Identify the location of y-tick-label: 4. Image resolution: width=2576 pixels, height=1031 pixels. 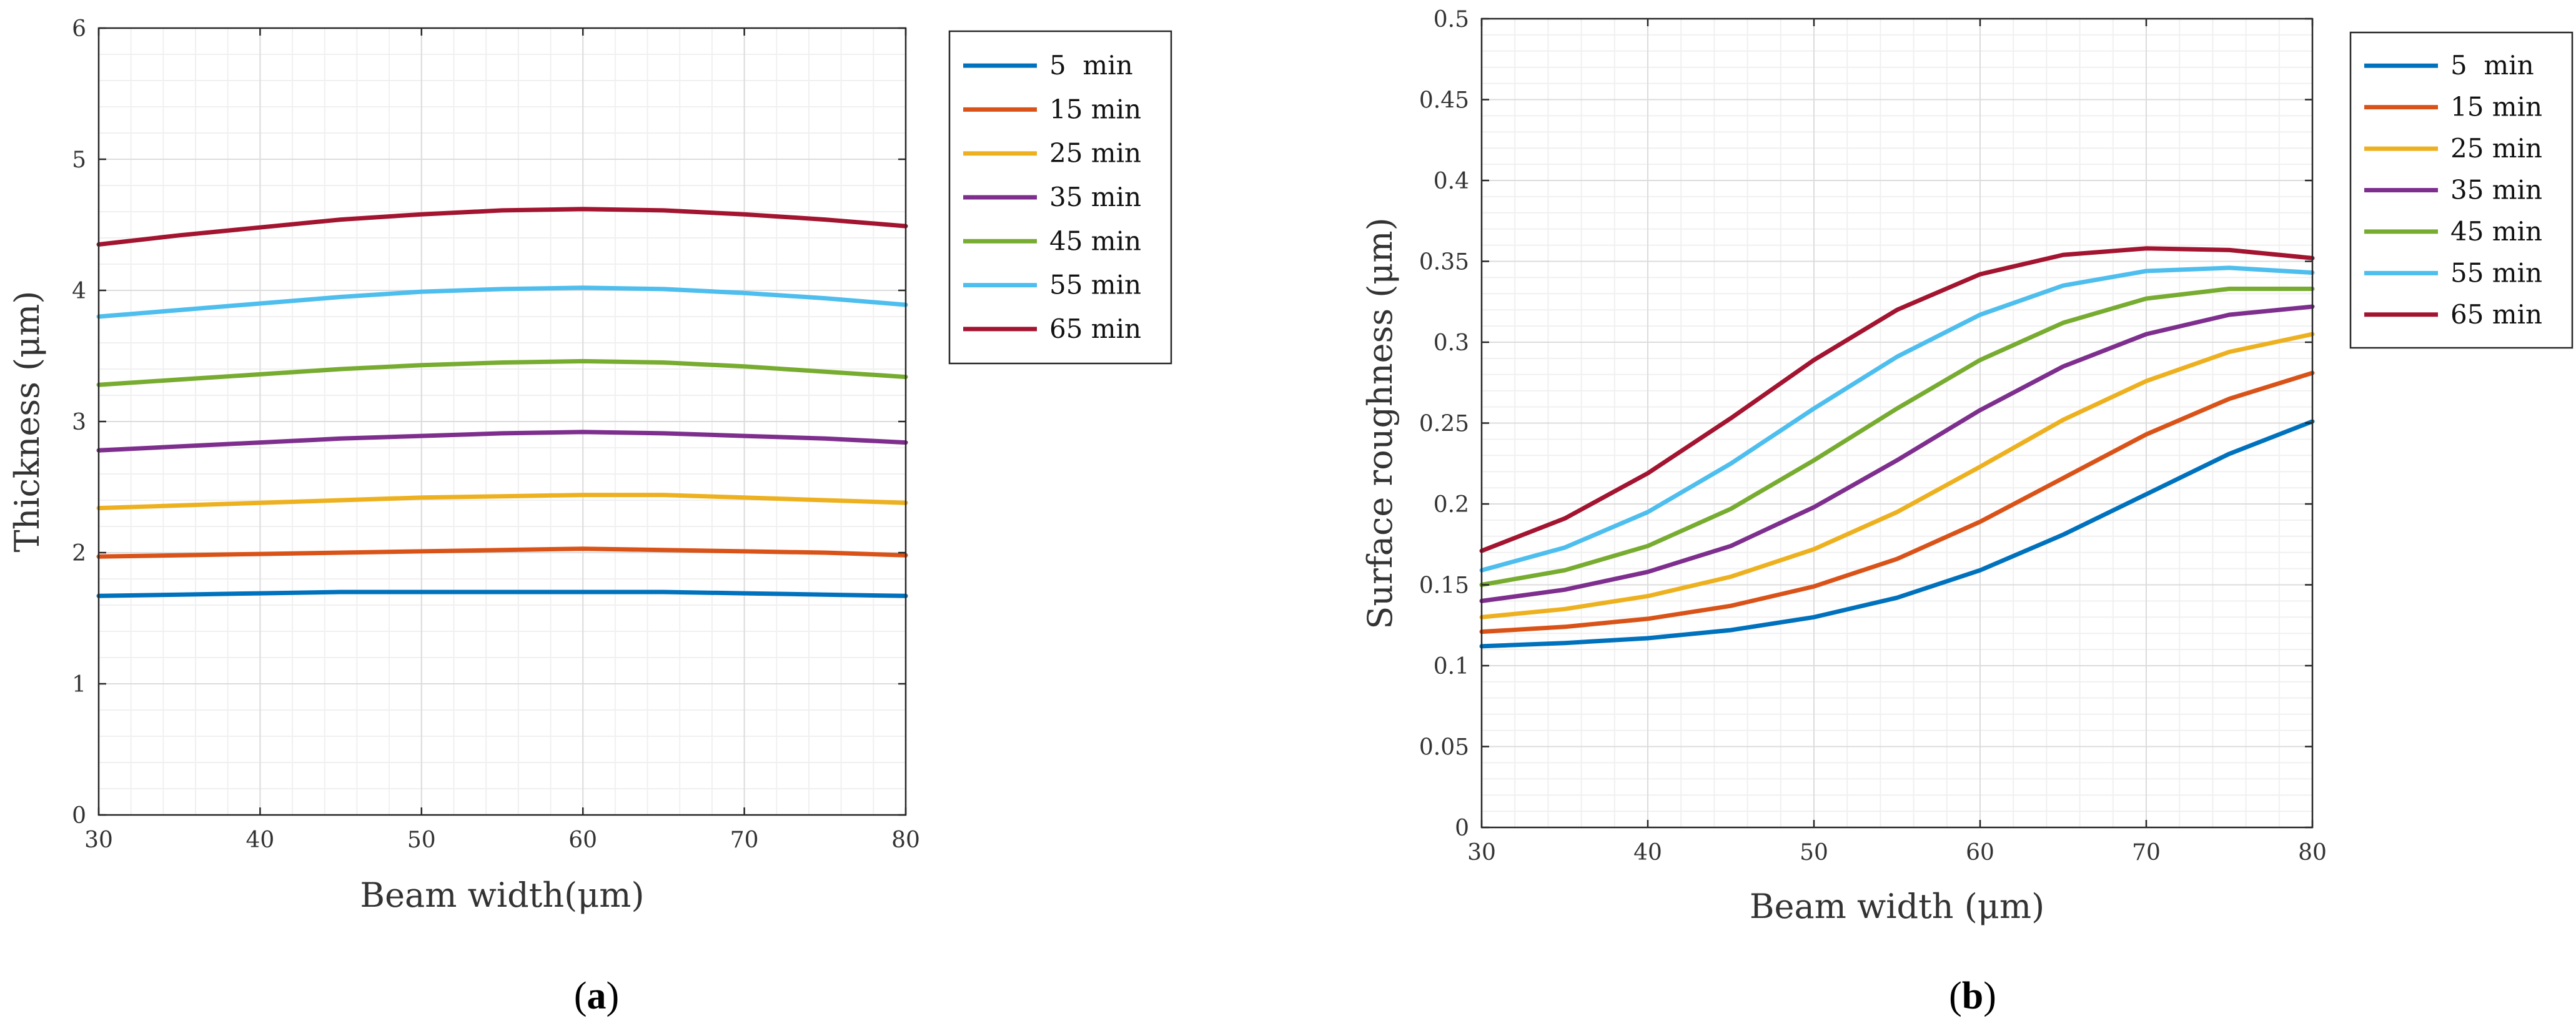
(79, 292).